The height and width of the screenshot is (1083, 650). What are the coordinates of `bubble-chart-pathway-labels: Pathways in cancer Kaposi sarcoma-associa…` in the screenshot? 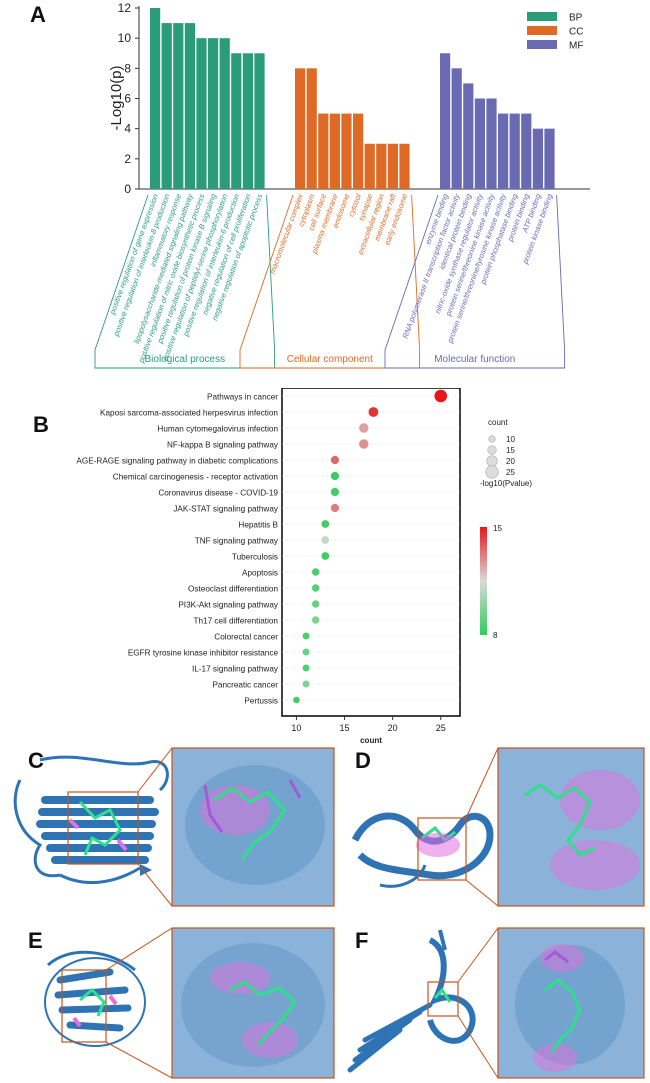 It's located at (177, 549).